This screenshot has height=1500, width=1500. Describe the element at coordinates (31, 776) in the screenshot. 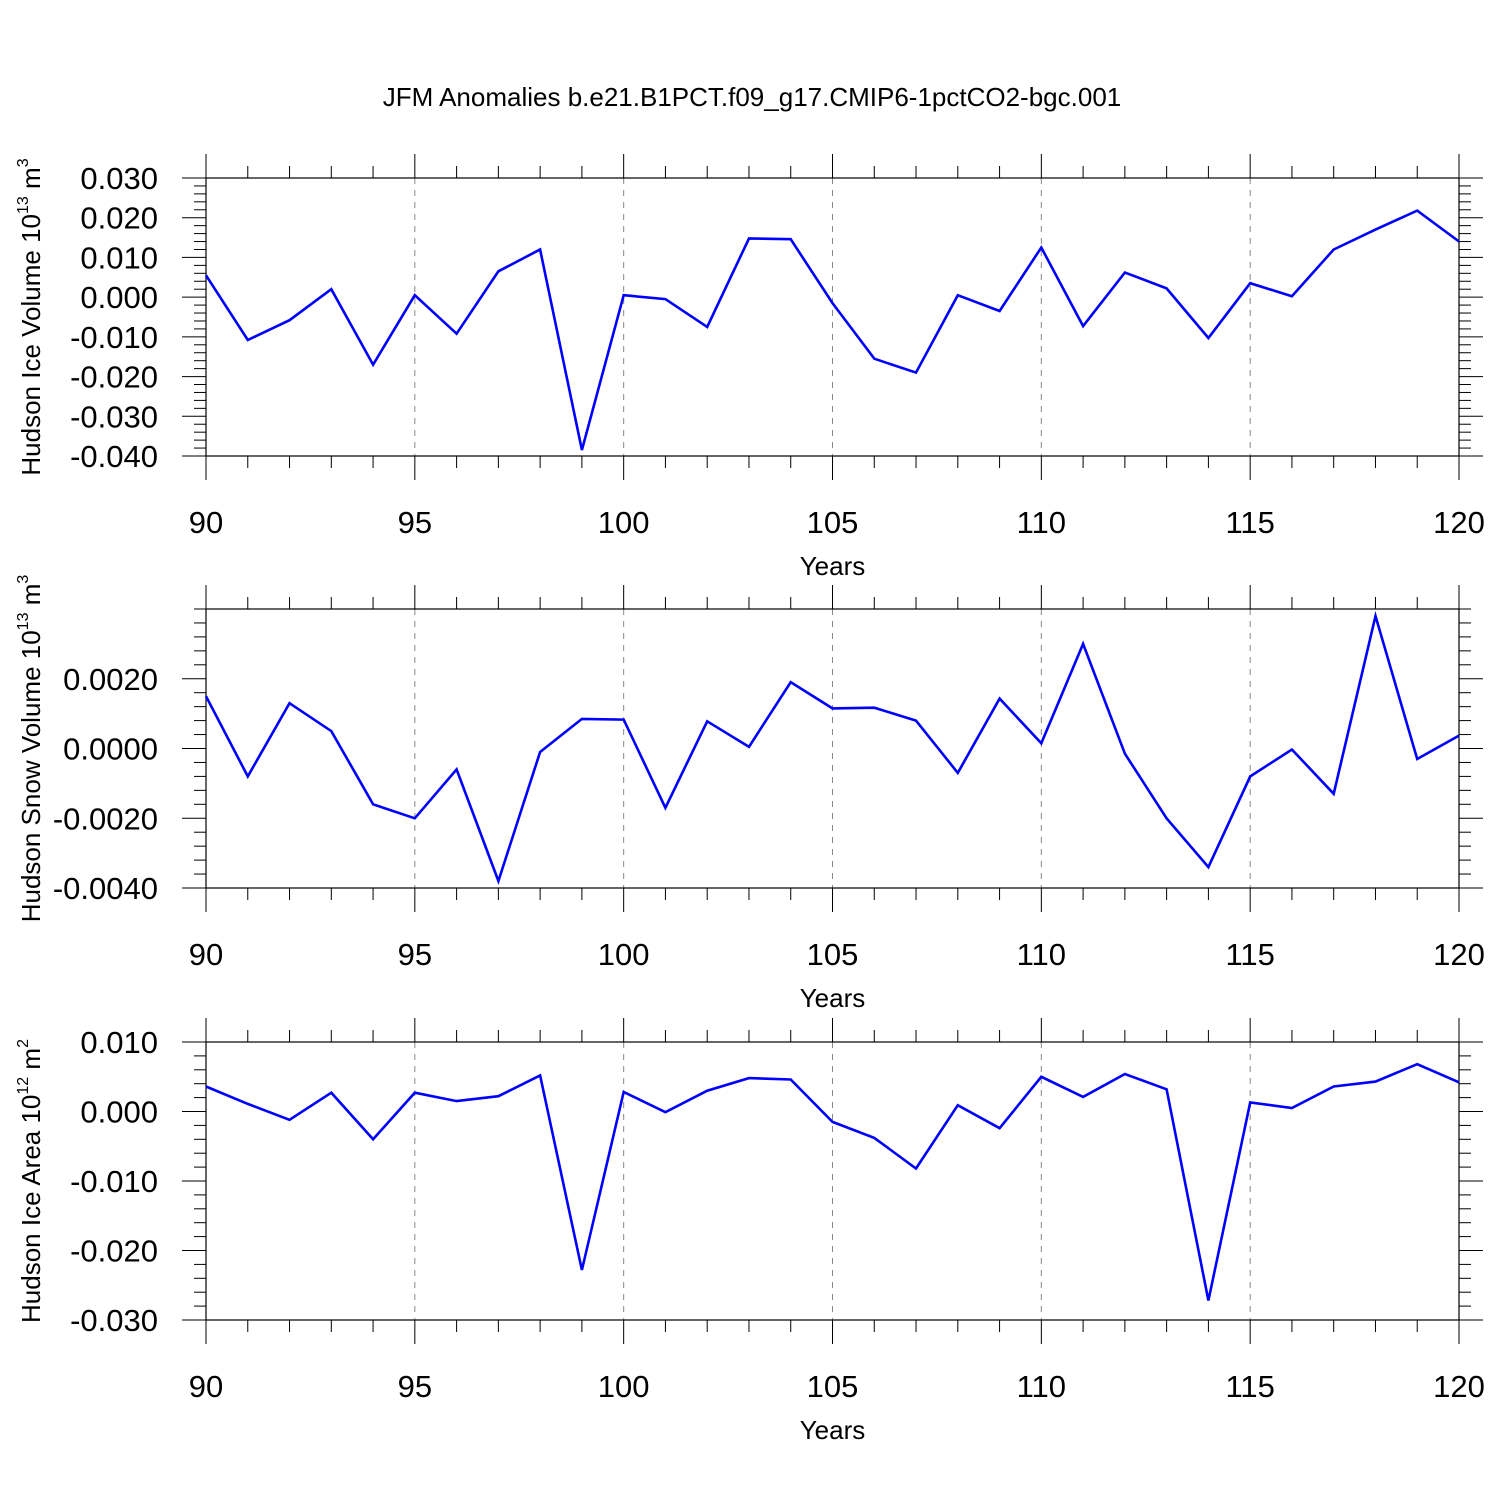

I see `y-axis-title-text: Hudson Snow Volume 10` at that location.